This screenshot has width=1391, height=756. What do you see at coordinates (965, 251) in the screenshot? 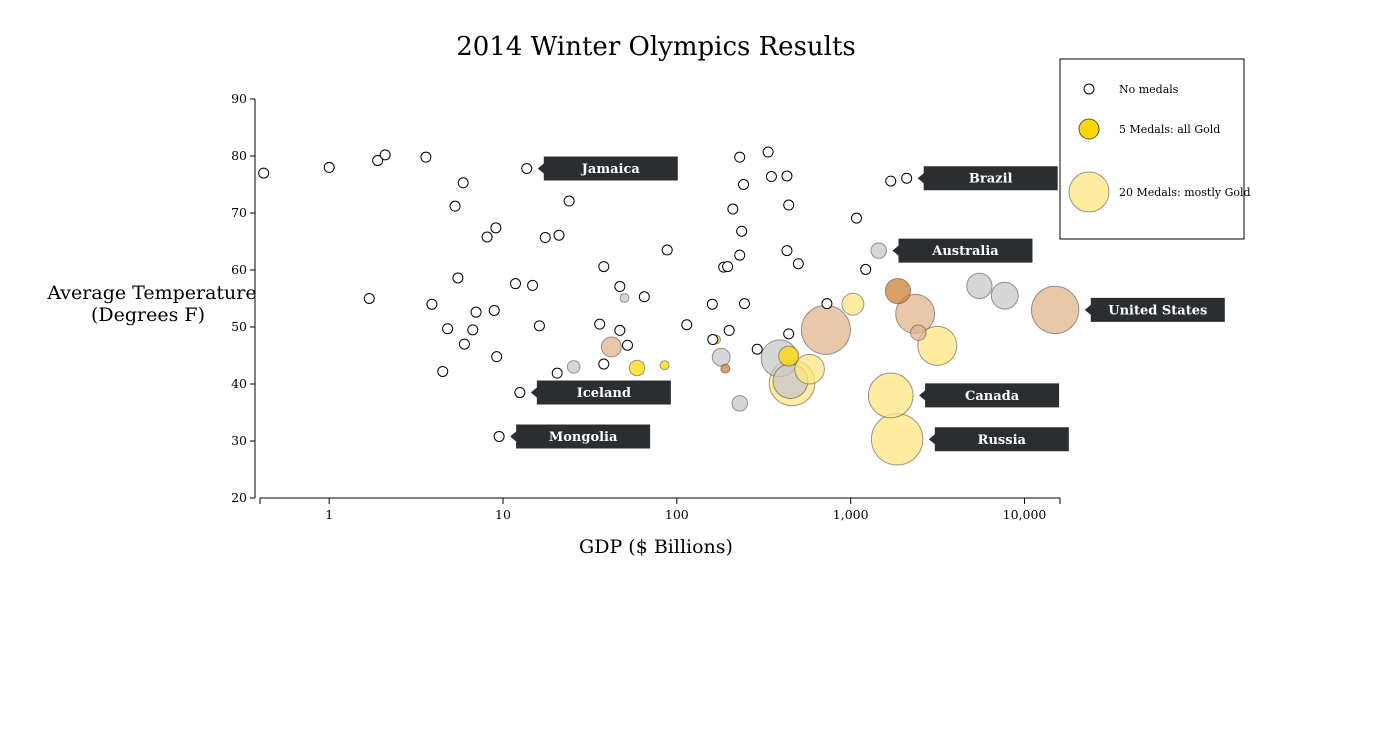
I see `callout-label: Australia` at bounding box center [965, 251].